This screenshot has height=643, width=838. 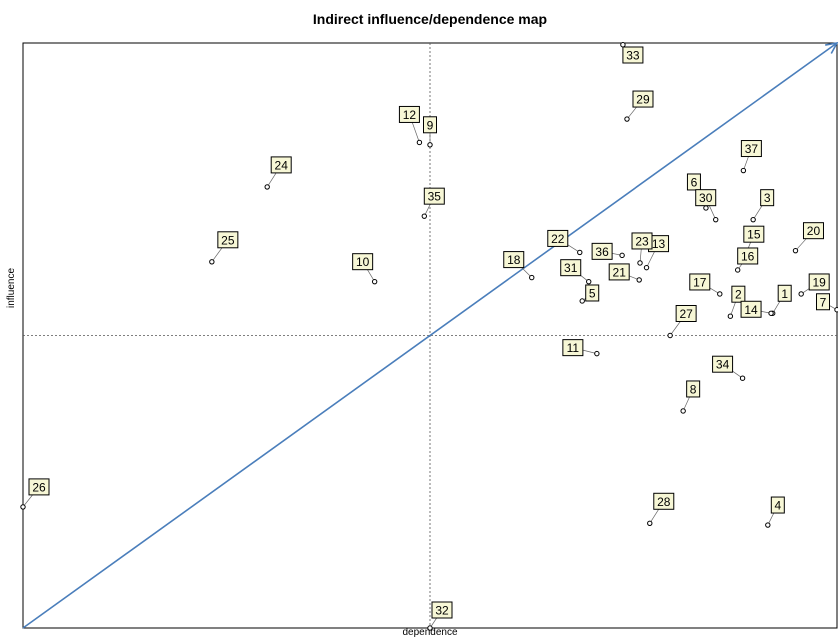 I want to click on point-label: 31, so click(x=571, y=268).